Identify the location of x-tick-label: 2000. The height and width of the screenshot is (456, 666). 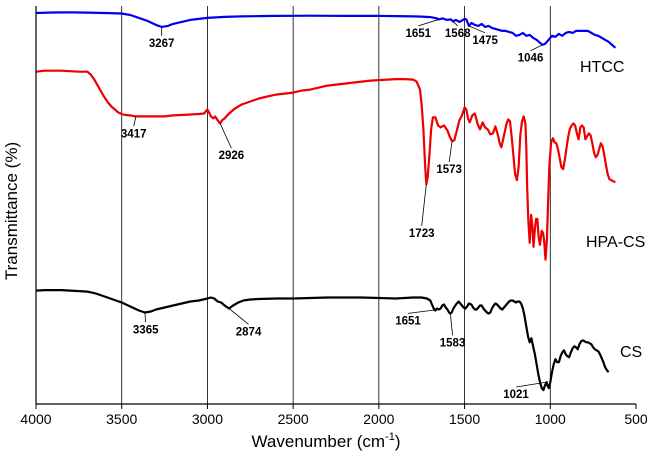
(378, 419).